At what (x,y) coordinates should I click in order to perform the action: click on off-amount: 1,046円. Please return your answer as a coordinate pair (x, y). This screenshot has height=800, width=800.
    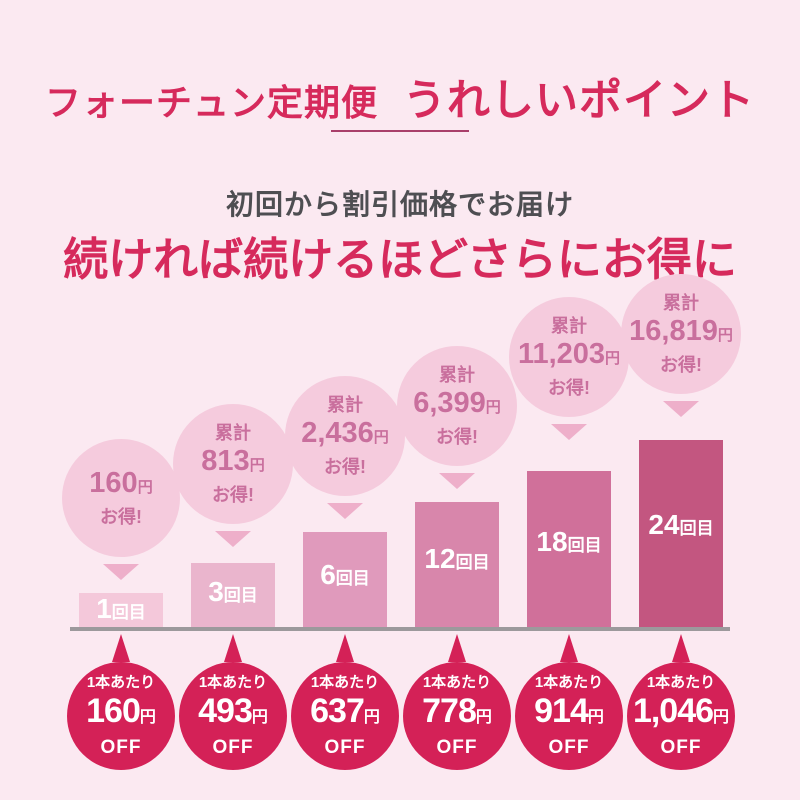
    Looking at the image, I should click on (681, 714).